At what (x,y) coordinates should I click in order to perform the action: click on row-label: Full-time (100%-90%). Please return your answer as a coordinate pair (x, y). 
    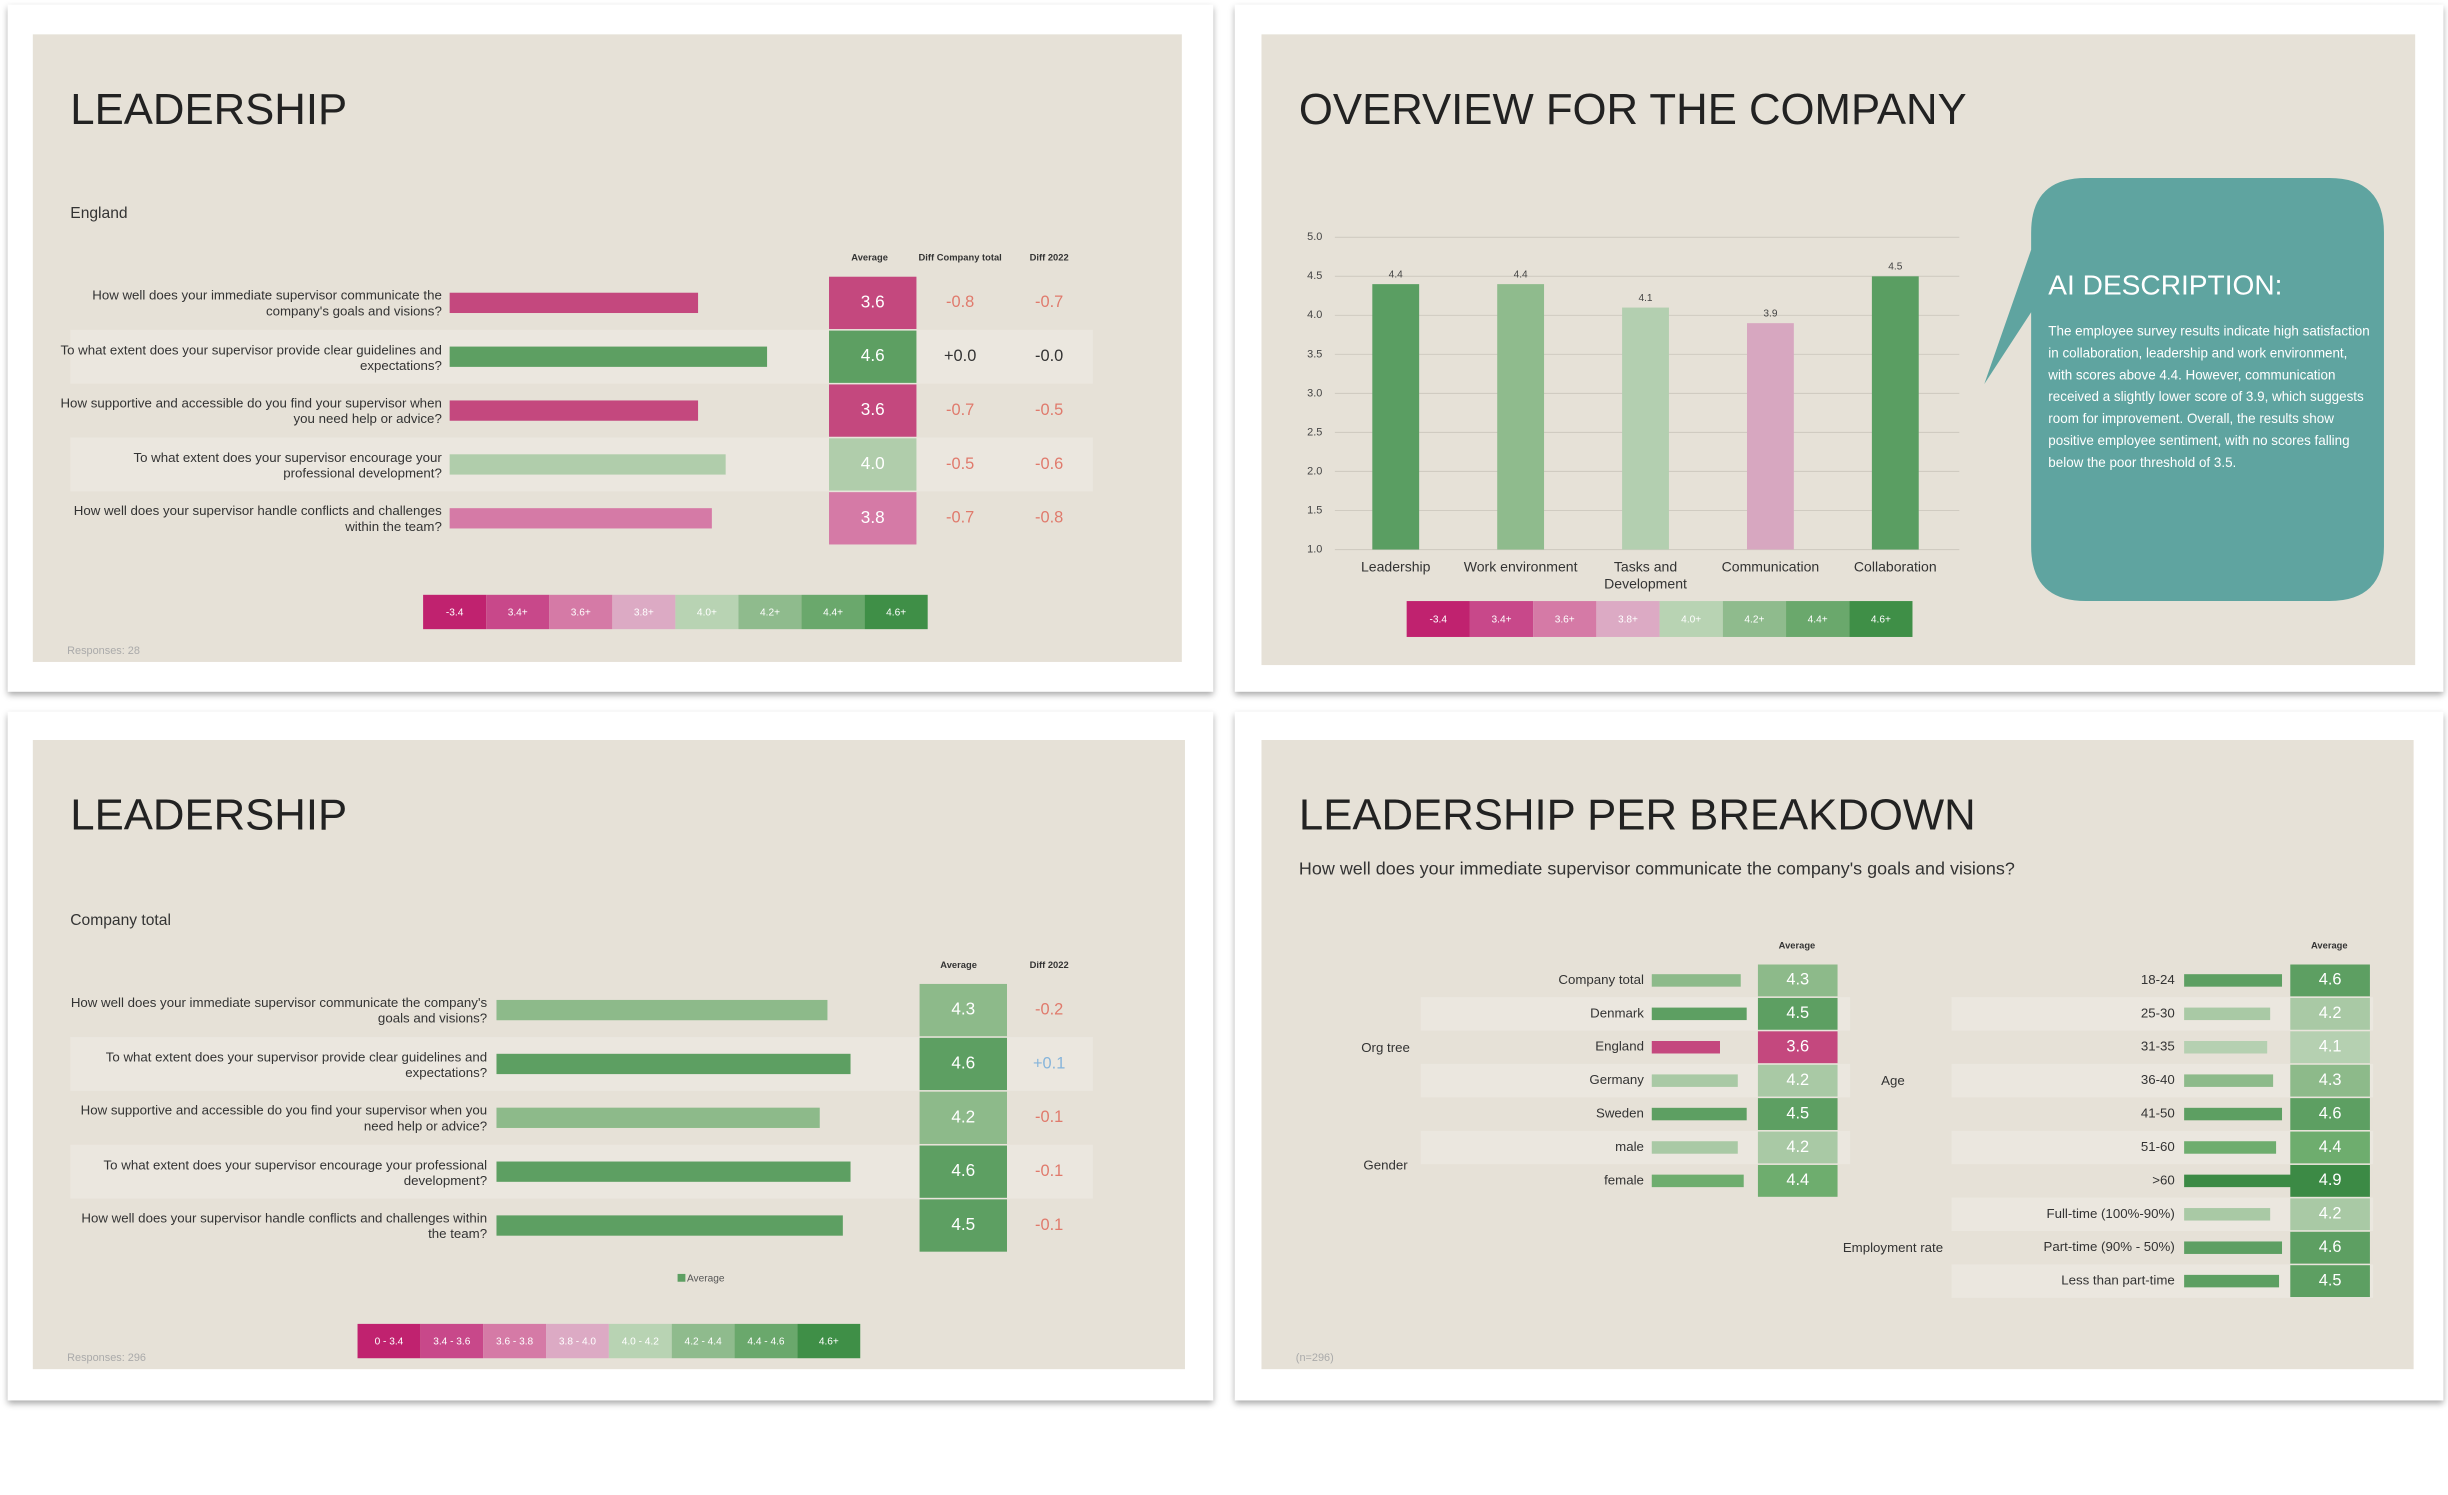
    Looking at the image, I should click on (2110, 1213).